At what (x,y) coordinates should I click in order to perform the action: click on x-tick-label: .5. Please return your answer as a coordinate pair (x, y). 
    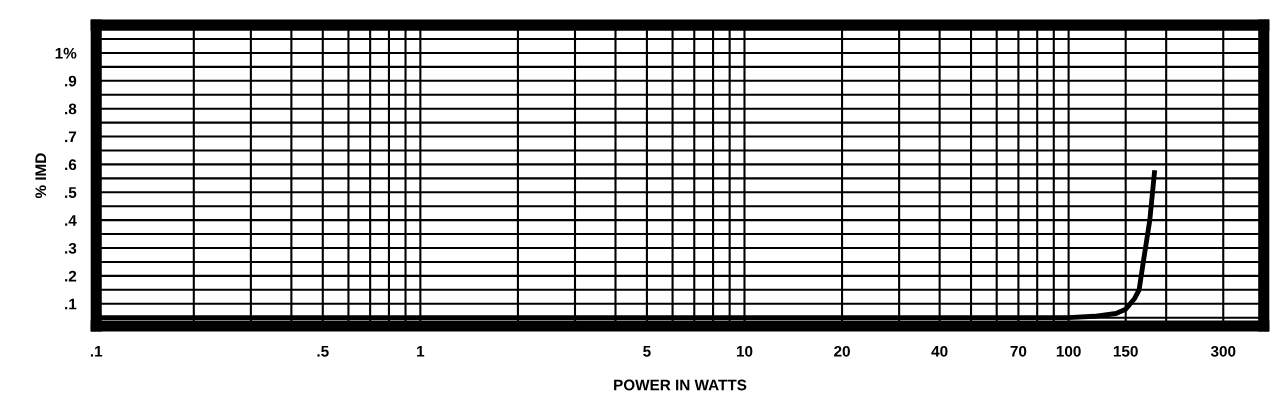
    Looking at the image, I should click on (323, 351).